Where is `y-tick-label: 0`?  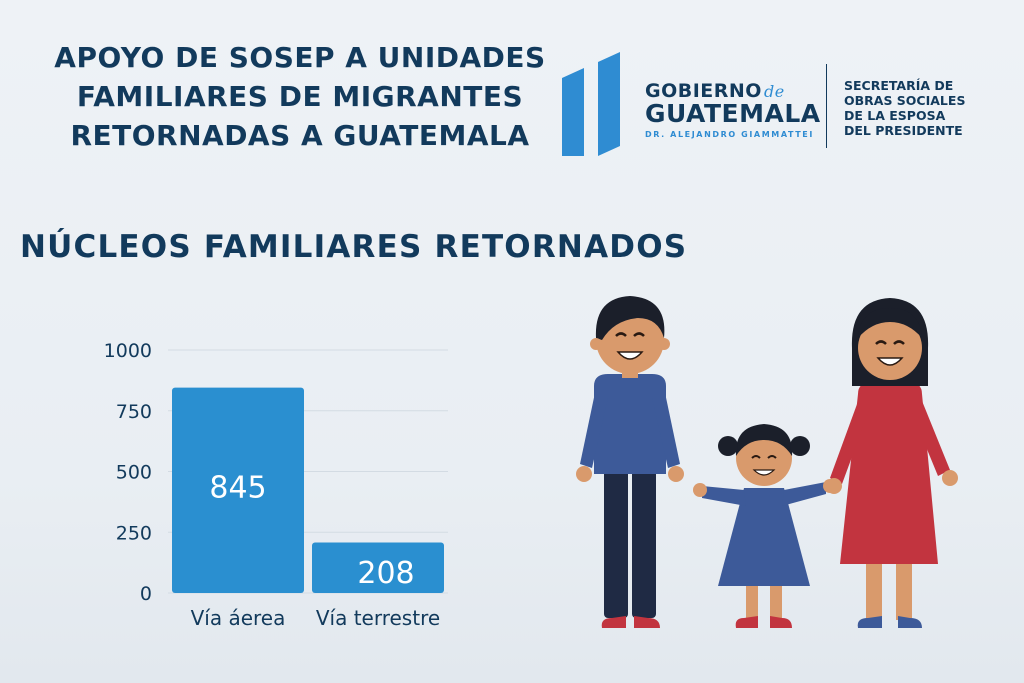 y-tick-label: 0 is located at coordinates (146, 594).